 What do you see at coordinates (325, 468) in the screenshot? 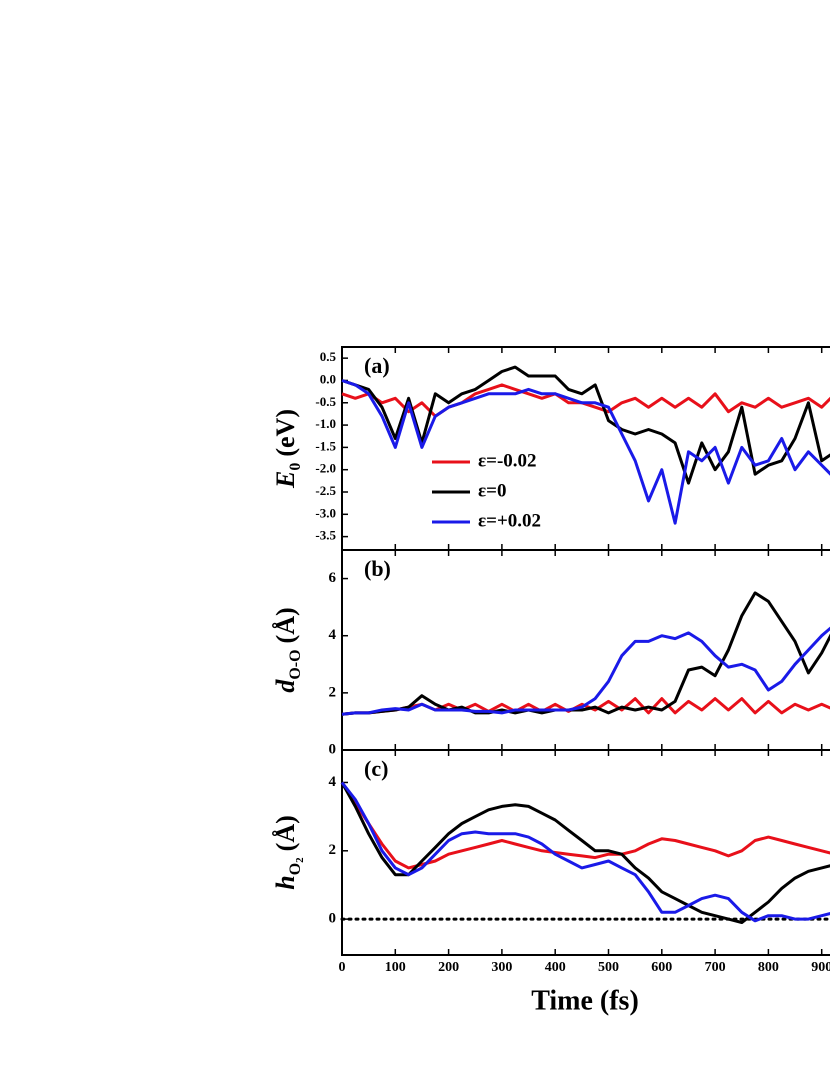
I see `y-tick-label: -2.0` at bounding box center [325, 468].